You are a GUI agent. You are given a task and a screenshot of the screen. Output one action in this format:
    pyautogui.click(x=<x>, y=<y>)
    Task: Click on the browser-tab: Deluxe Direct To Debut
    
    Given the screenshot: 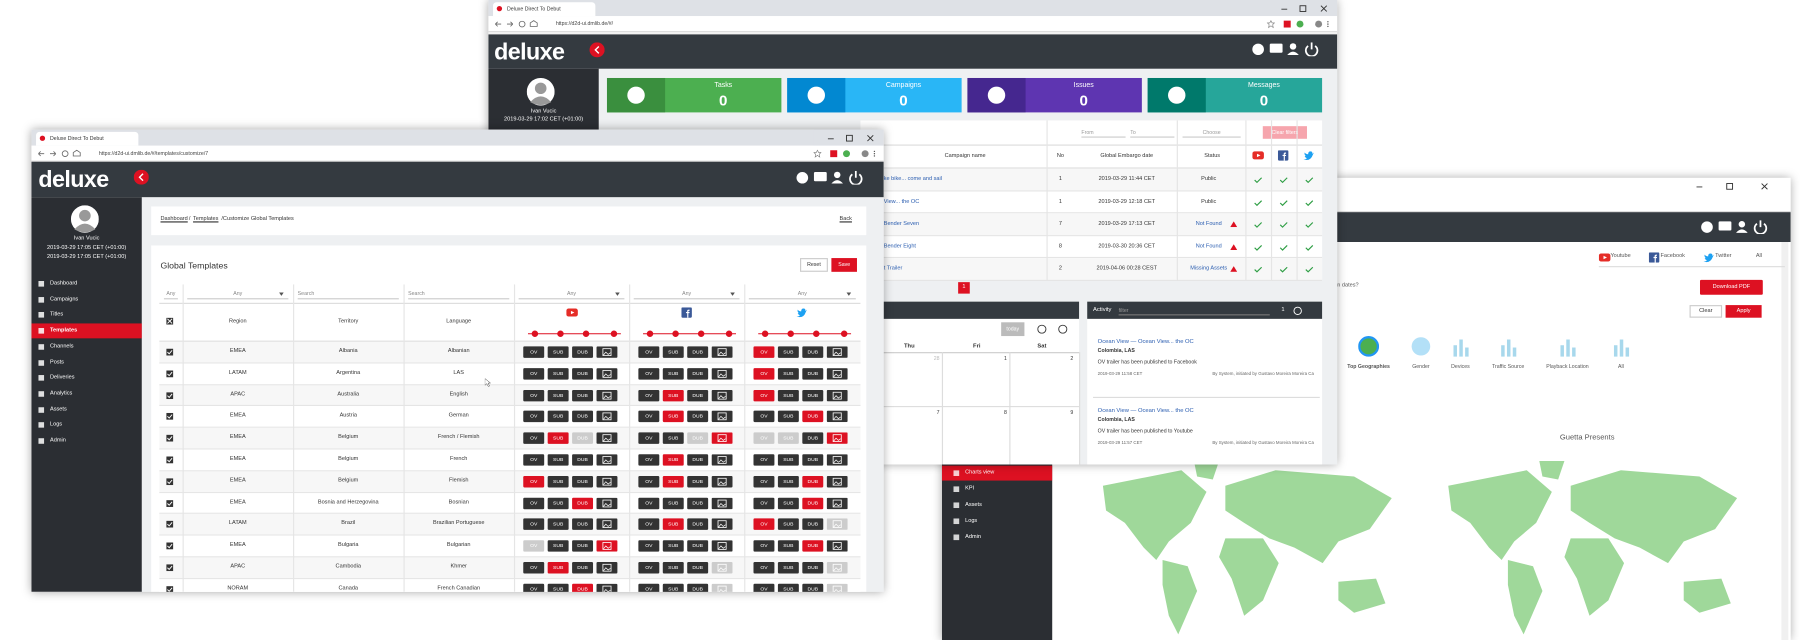 What is the action you would take?
    pyautogui.click(x=87, y=138)
    